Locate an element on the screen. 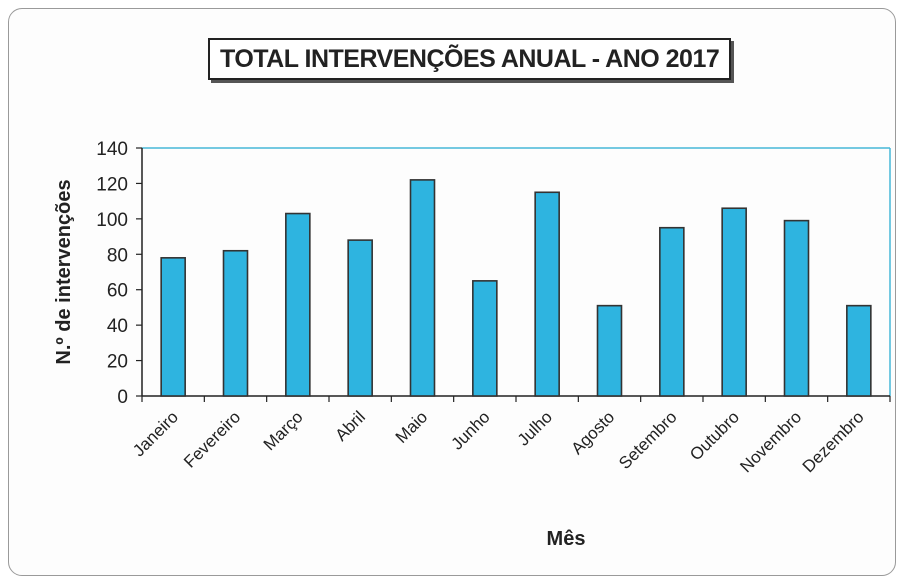 This screenshot has width=906, height=586. x-category-label: Abril is located at coordinates (350, 425).